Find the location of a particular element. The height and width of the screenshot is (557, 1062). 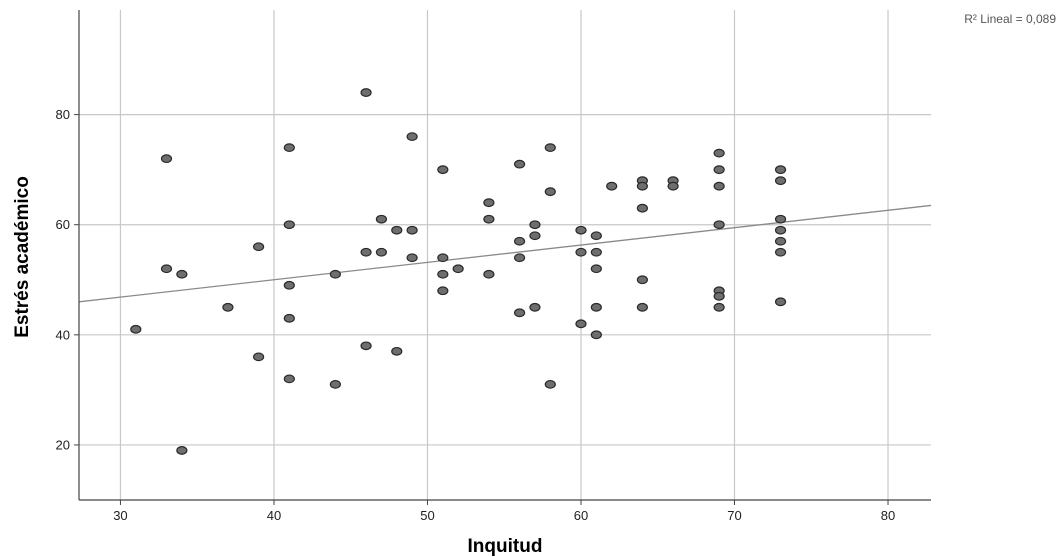

x-tick-label-80: 80 is located at coordinates (888, 515).